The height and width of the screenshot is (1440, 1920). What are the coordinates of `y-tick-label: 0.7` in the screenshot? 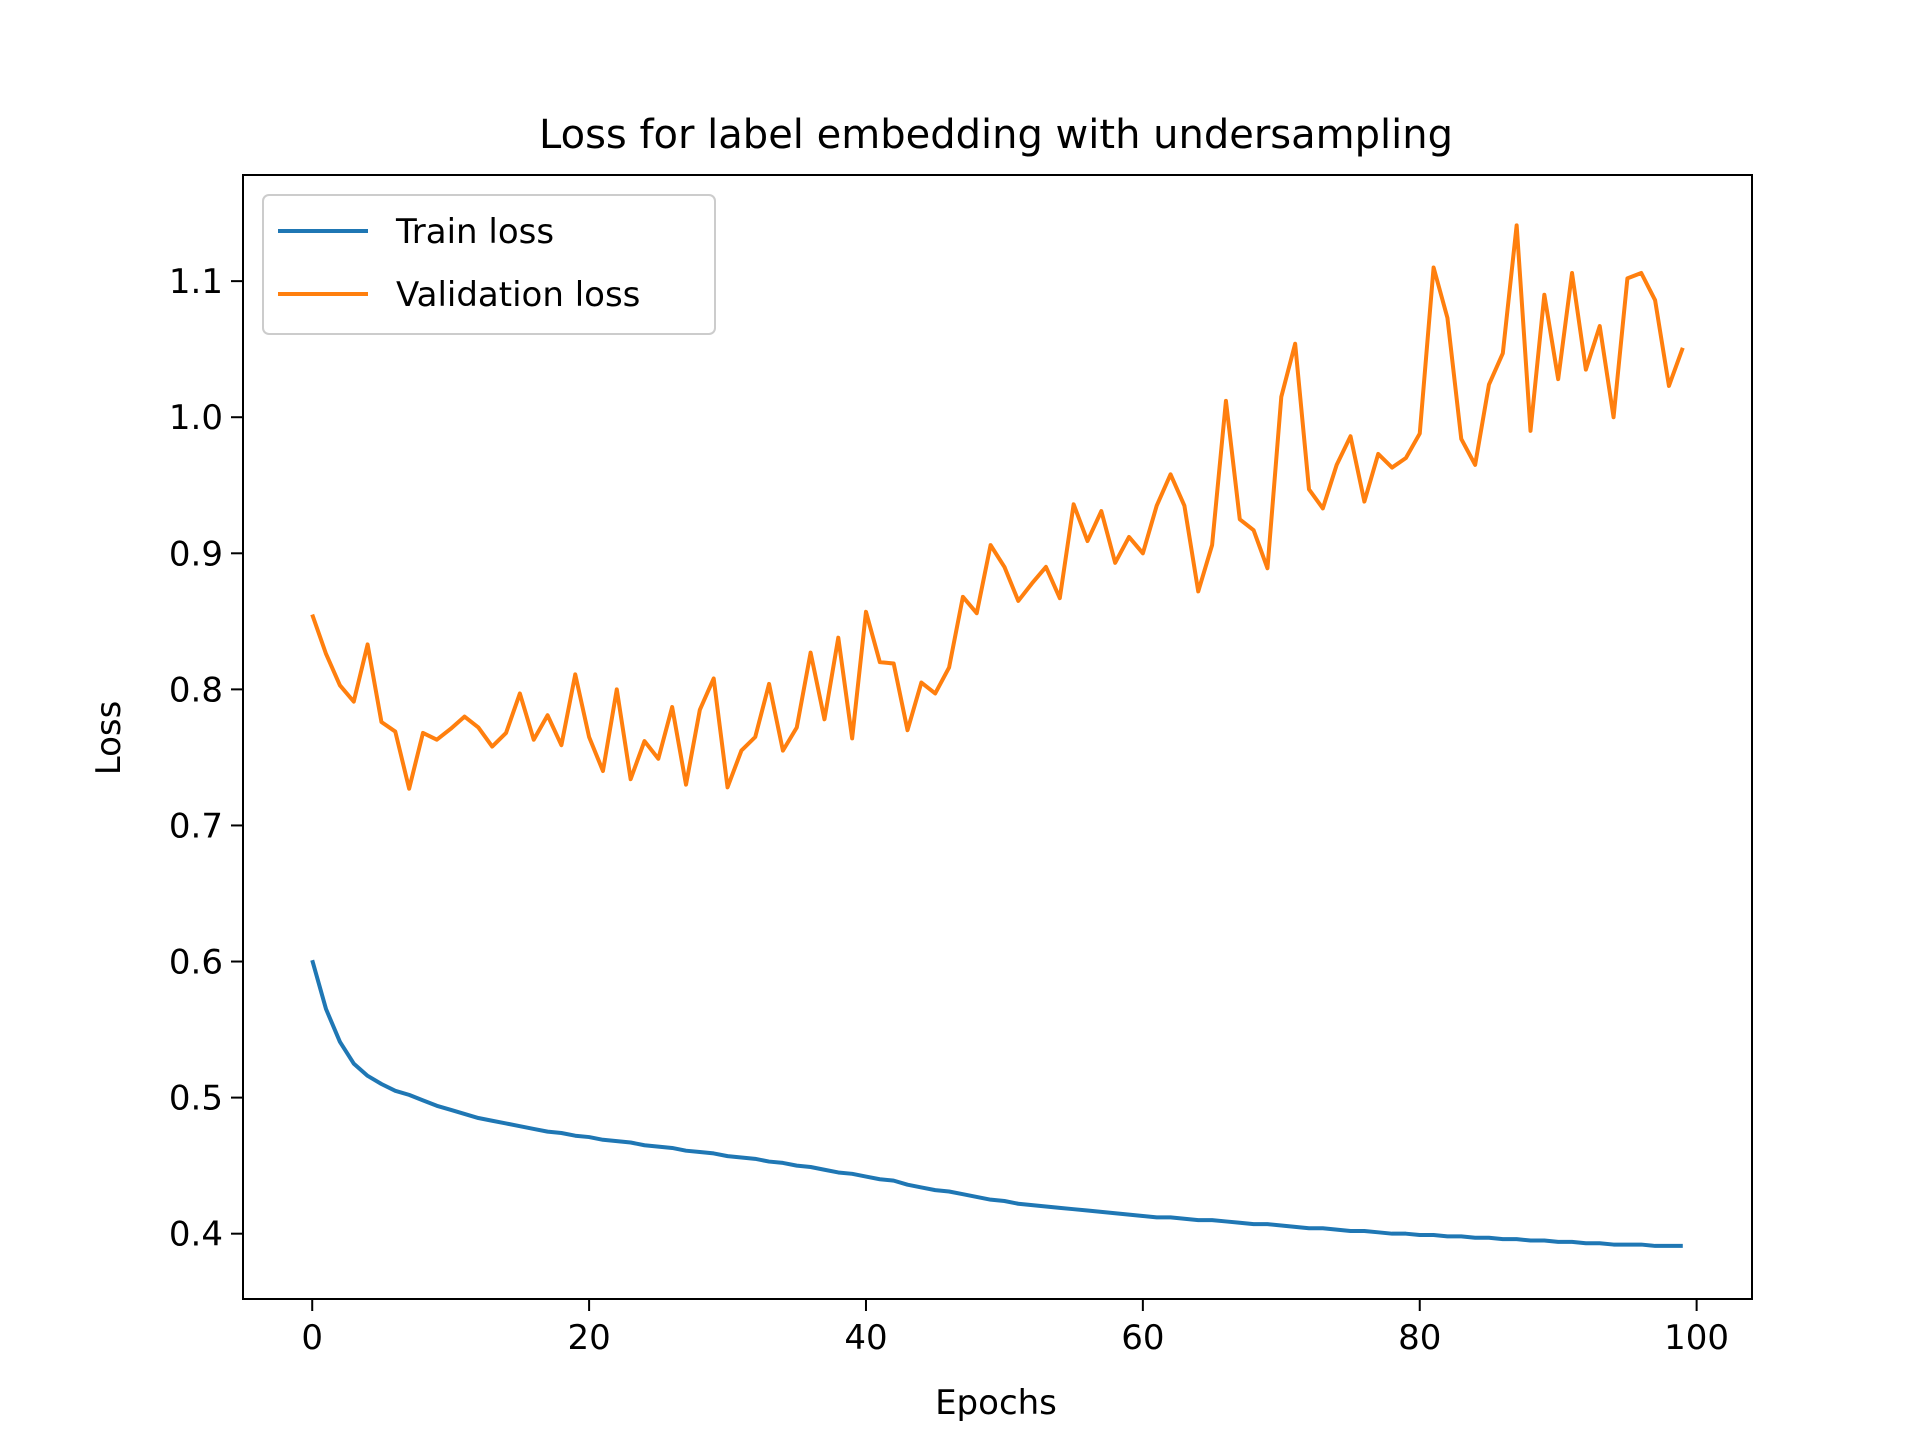 It's located at (196, 826).